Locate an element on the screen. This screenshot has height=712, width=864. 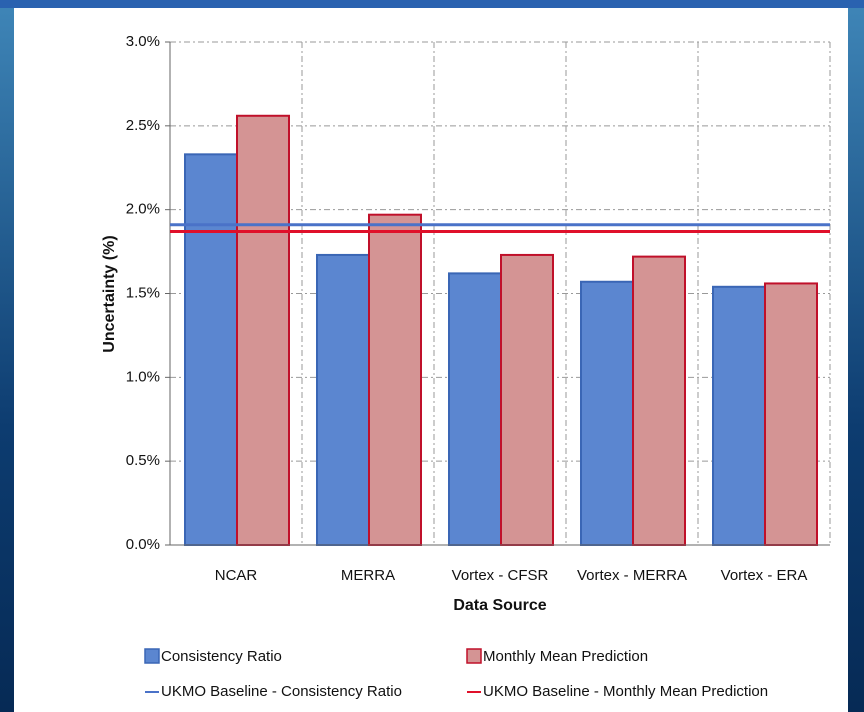
y-tick-label: 2.0% is located at coordinates (143, 209).